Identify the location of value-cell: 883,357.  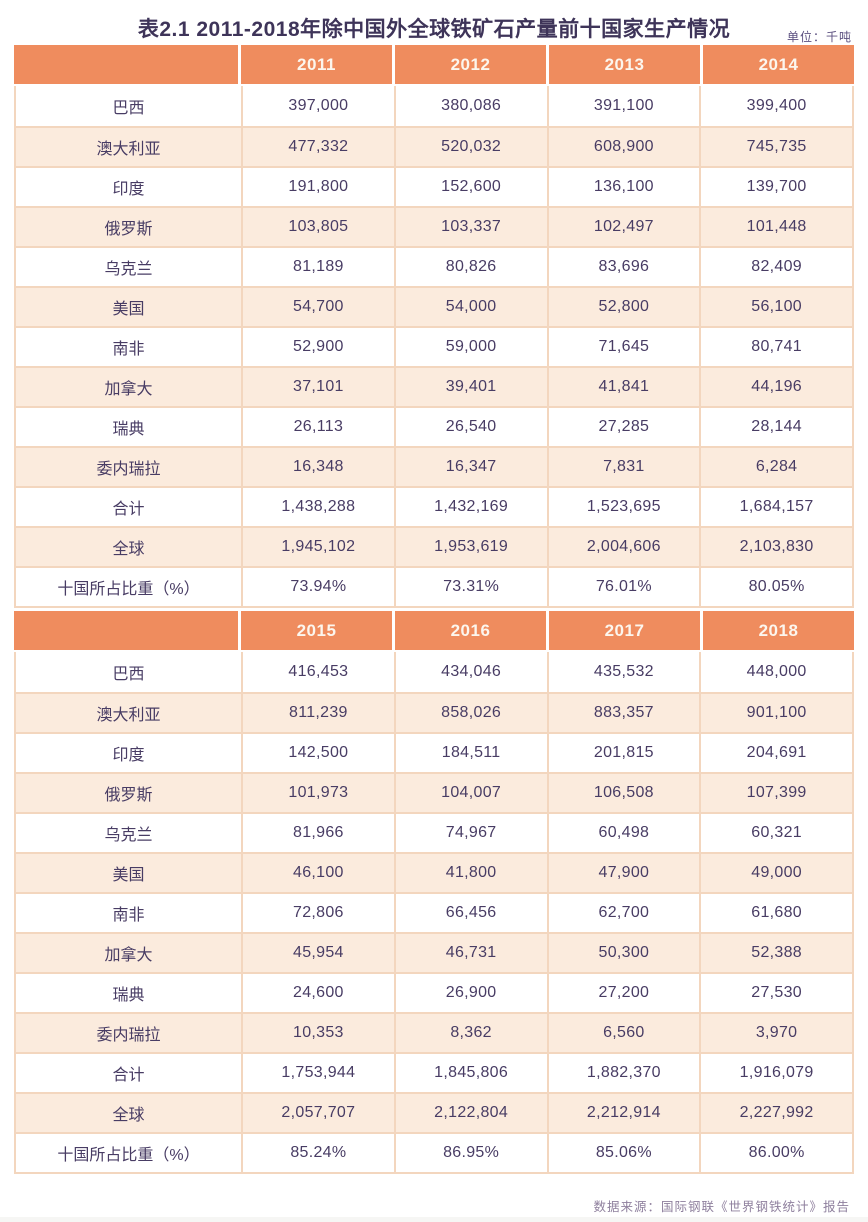
(623, 713).